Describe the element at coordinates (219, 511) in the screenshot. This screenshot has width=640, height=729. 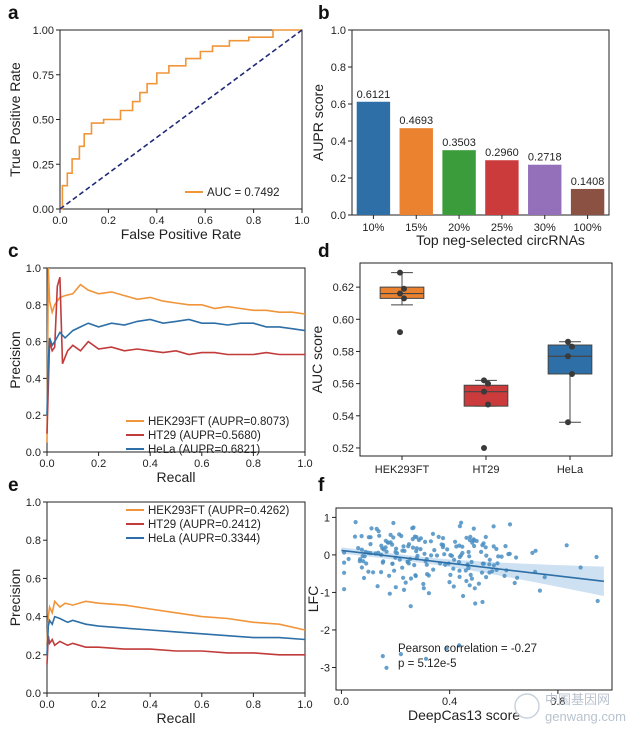
I see `legend-entry: HEK293FT (AUPR=0.4262)` at that location.